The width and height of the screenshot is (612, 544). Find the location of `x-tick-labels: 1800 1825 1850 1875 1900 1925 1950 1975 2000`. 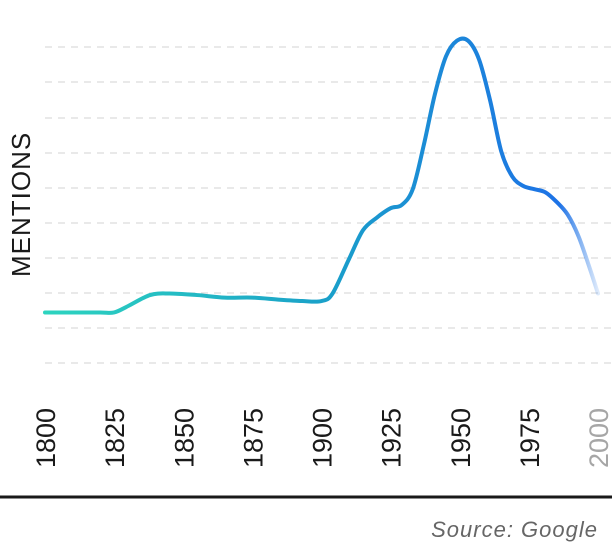

x-tick-labels: 1800 1825 1850 1875 1900 1925 1950 1975 2000 is located at coordinates (321, 438).